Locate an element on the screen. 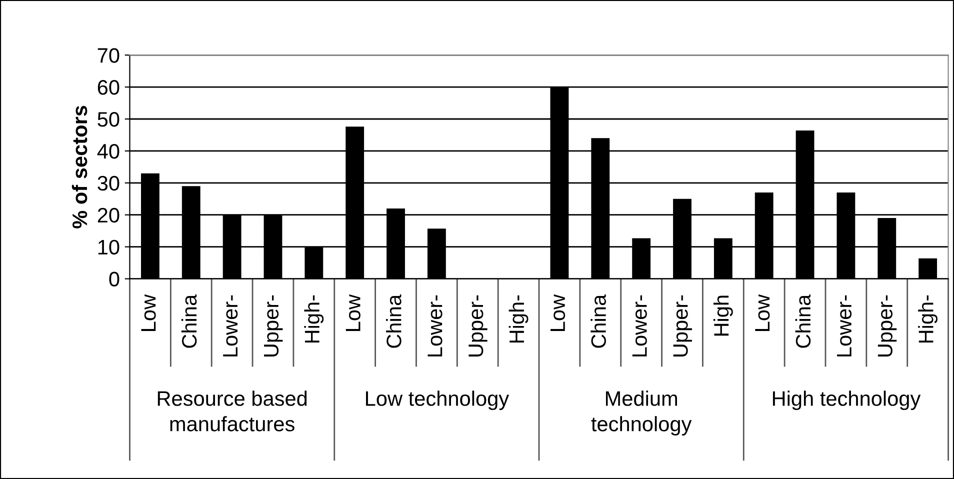 The width and height of the screenshot is (954, 479). y-tick-label: 70 is located at coordinates (109, 55).